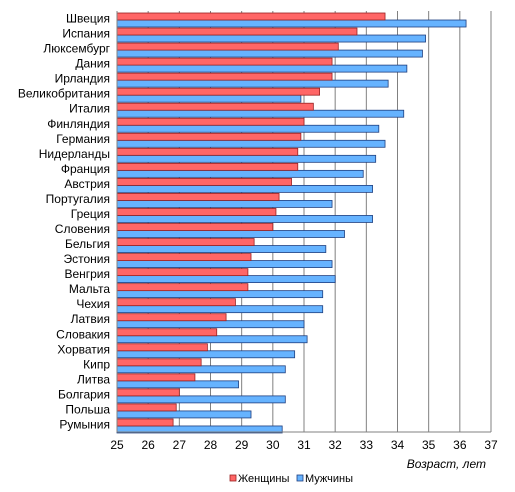 The width and height of the screenshot is (515, 492). What do you see at coordinates (78, 124) in the screenshot?
I see `category-label-Финляндия: Финляндия` at bounding box center [78, 124].